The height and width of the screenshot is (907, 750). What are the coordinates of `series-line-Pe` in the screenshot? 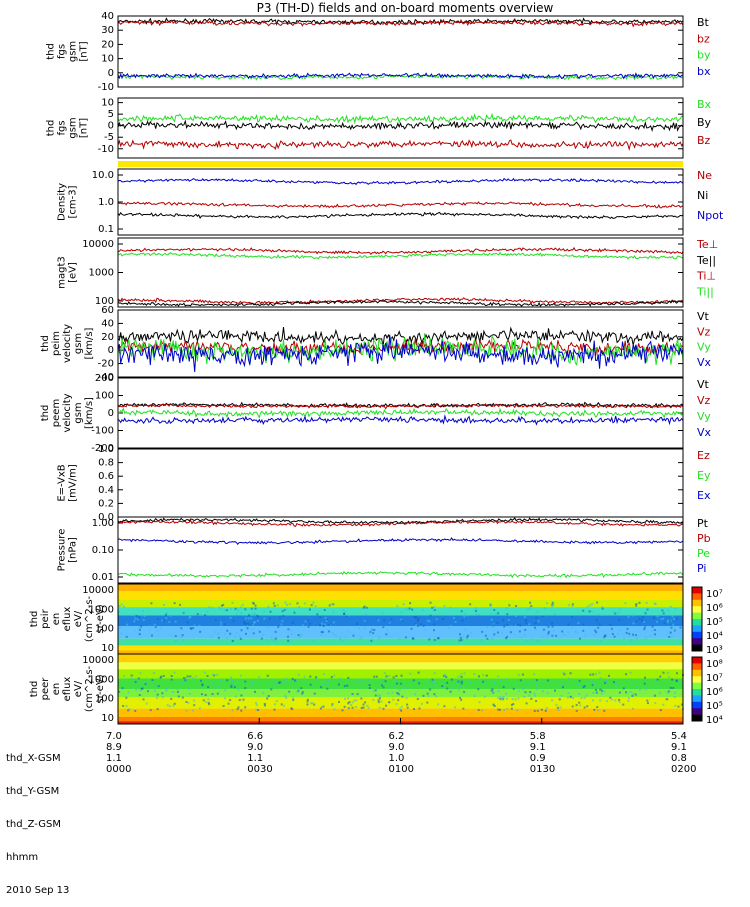 It's located at (400, 574).